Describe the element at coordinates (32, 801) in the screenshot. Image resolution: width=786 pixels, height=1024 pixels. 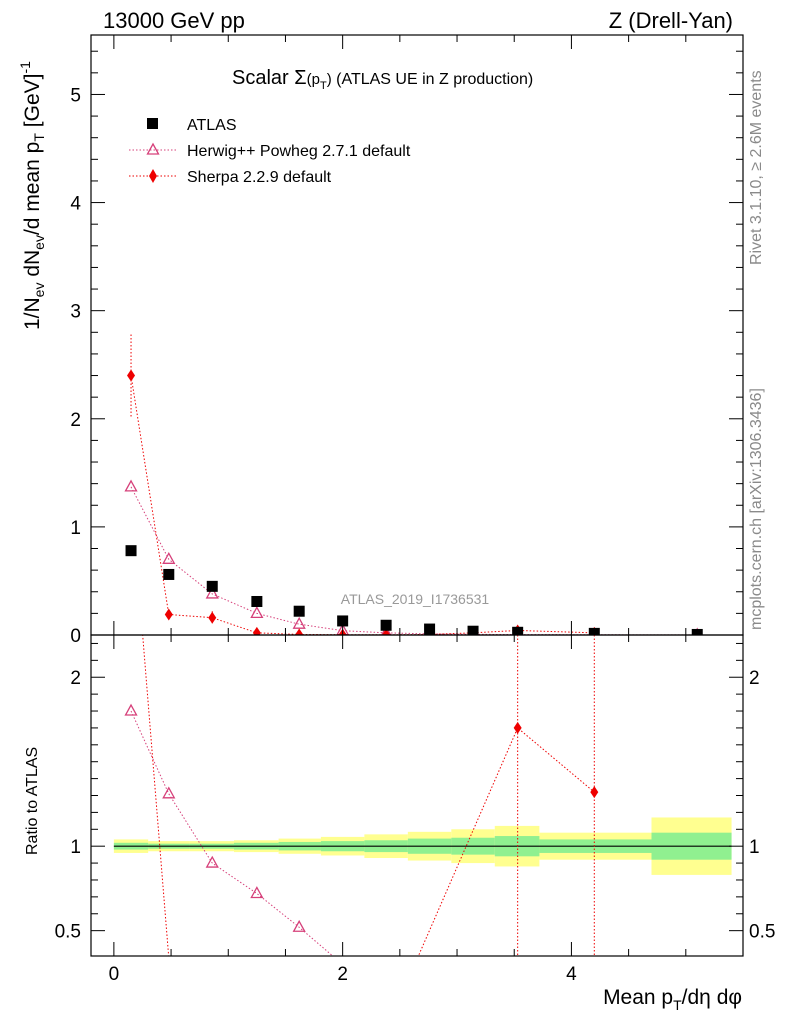
I see `ratio-y-axis-label: Ratio to ATLAS` at that location.